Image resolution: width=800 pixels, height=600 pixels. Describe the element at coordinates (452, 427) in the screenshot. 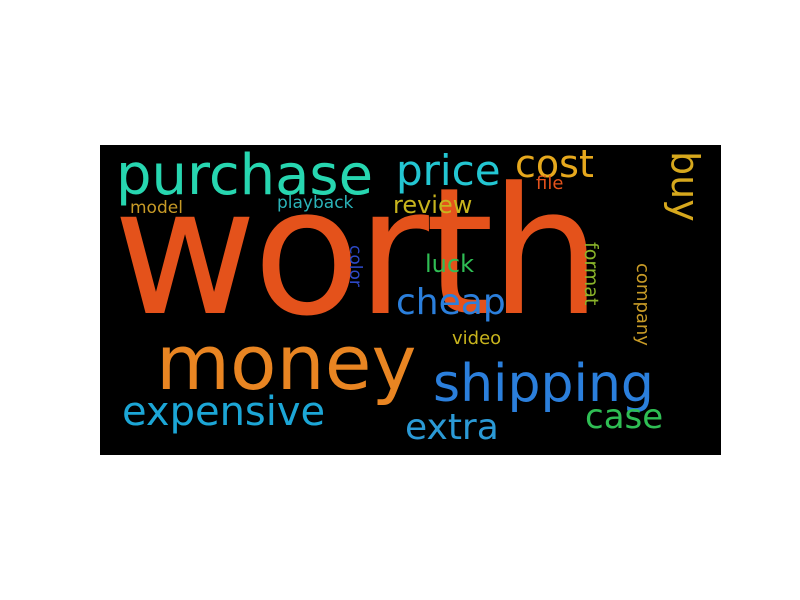

I see `word-extra: extra` at that location.